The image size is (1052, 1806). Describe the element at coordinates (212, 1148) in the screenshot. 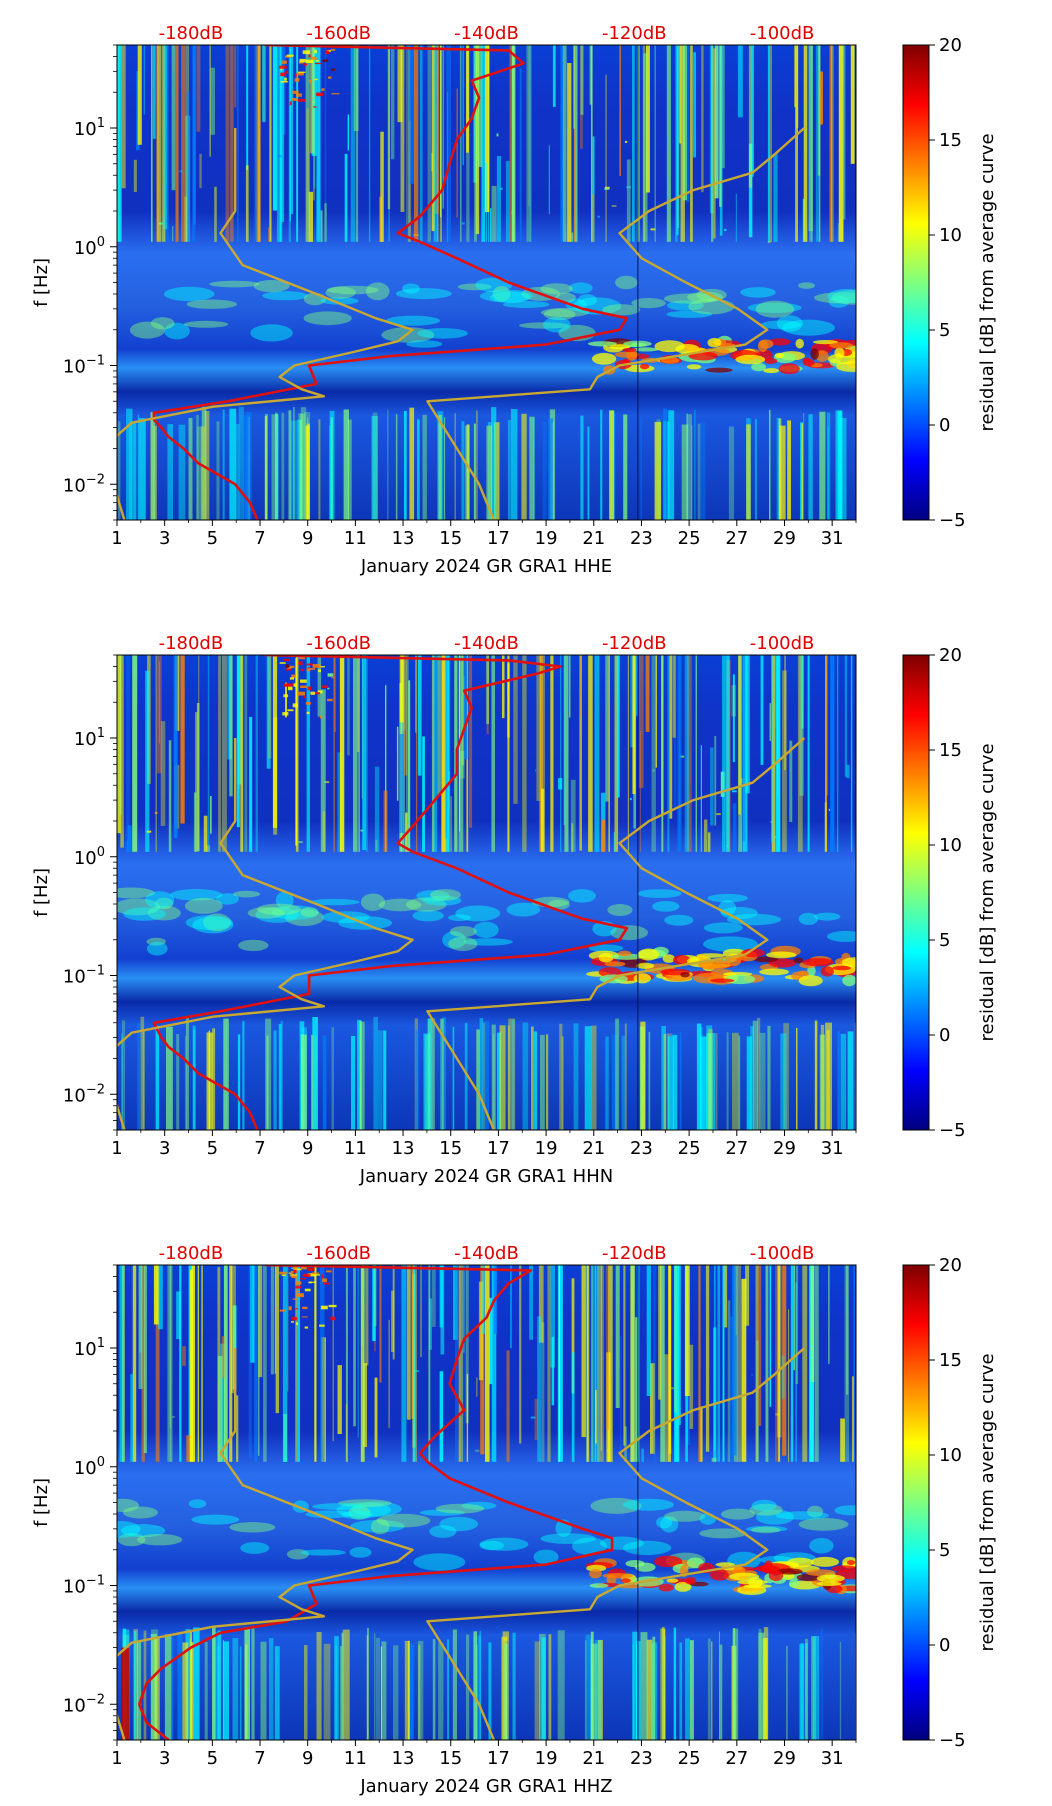

I see `x-tick-label: 5` at that location.